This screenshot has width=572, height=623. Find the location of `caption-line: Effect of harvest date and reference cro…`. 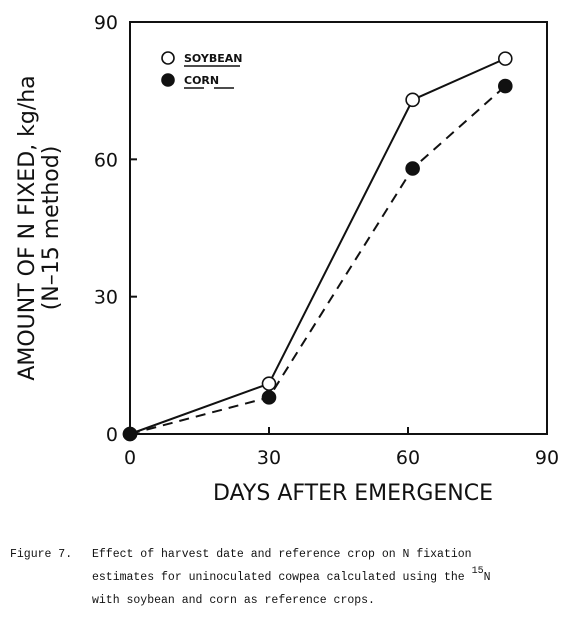

caption-line: Effect of harvest date and reference cro… is located at coordinates (282, 554).